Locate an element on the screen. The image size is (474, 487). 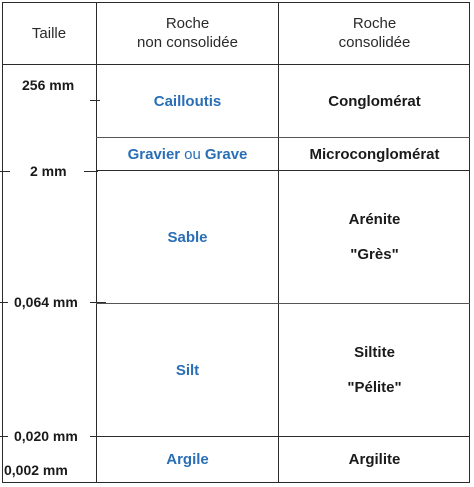
column-divider-rock is located at coordinates (278, 242).